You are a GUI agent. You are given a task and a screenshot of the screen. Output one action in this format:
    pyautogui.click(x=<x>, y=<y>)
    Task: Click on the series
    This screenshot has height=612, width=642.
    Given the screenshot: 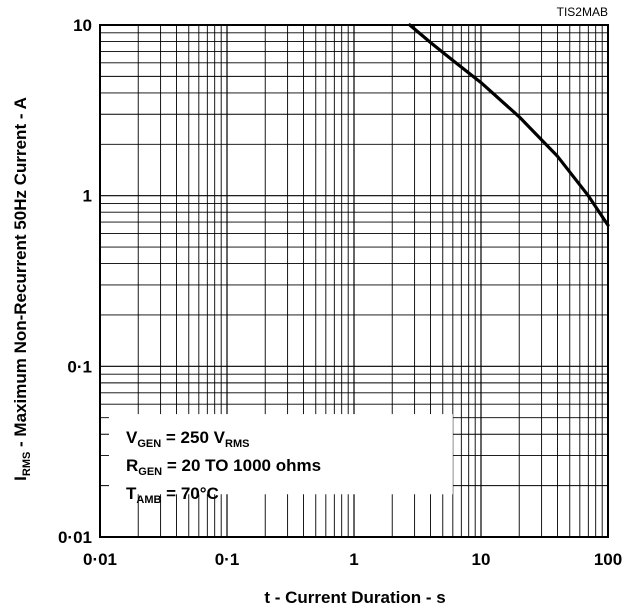 What is the action you would take?
    pyautogui.click(x=509, y=125)
    